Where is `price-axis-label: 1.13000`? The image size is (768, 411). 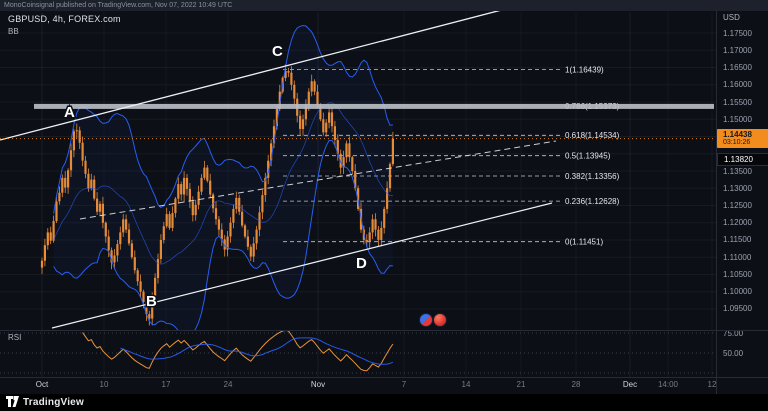 price-axis-label: 1.13000 is located at coordinates (737, 188).